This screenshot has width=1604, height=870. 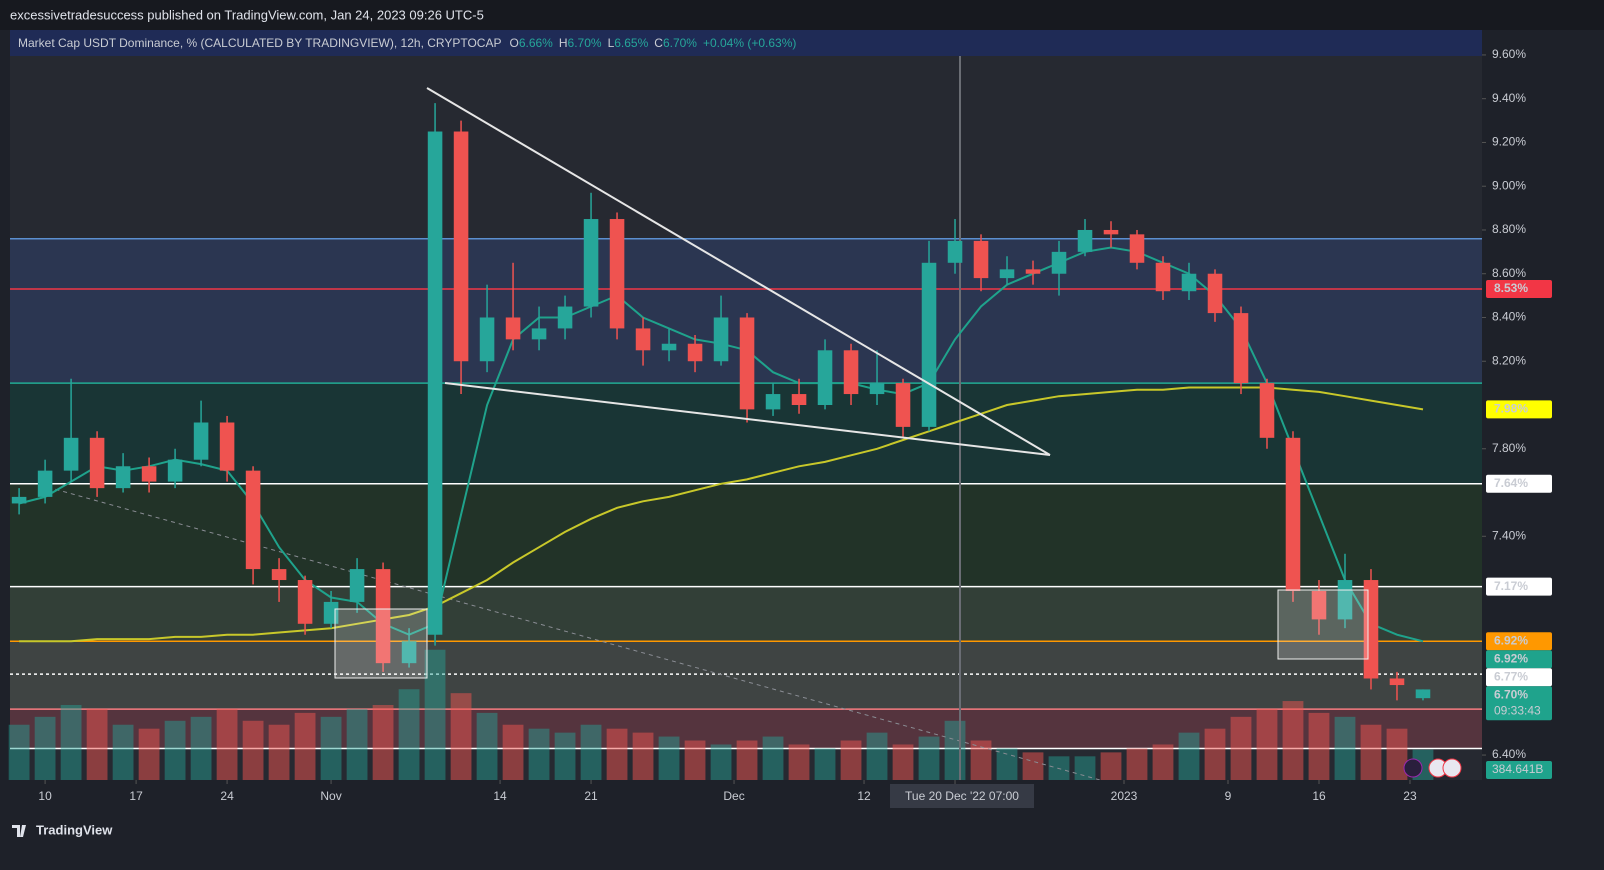 I want to click on y-tick-label: 7.80%, so click(x=1509, y=448).